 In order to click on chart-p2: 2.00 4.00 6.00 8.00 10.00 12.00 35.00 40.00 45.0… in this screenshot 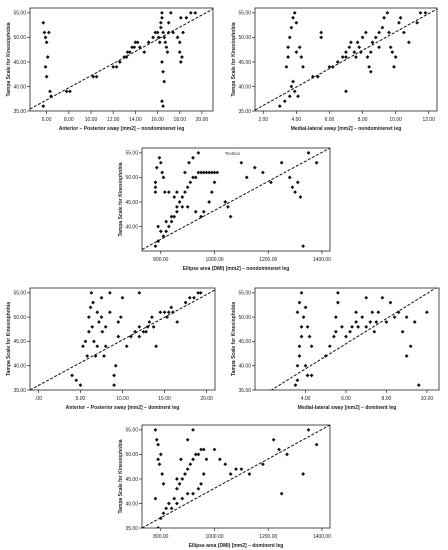, I will do `click(334, 69)`.